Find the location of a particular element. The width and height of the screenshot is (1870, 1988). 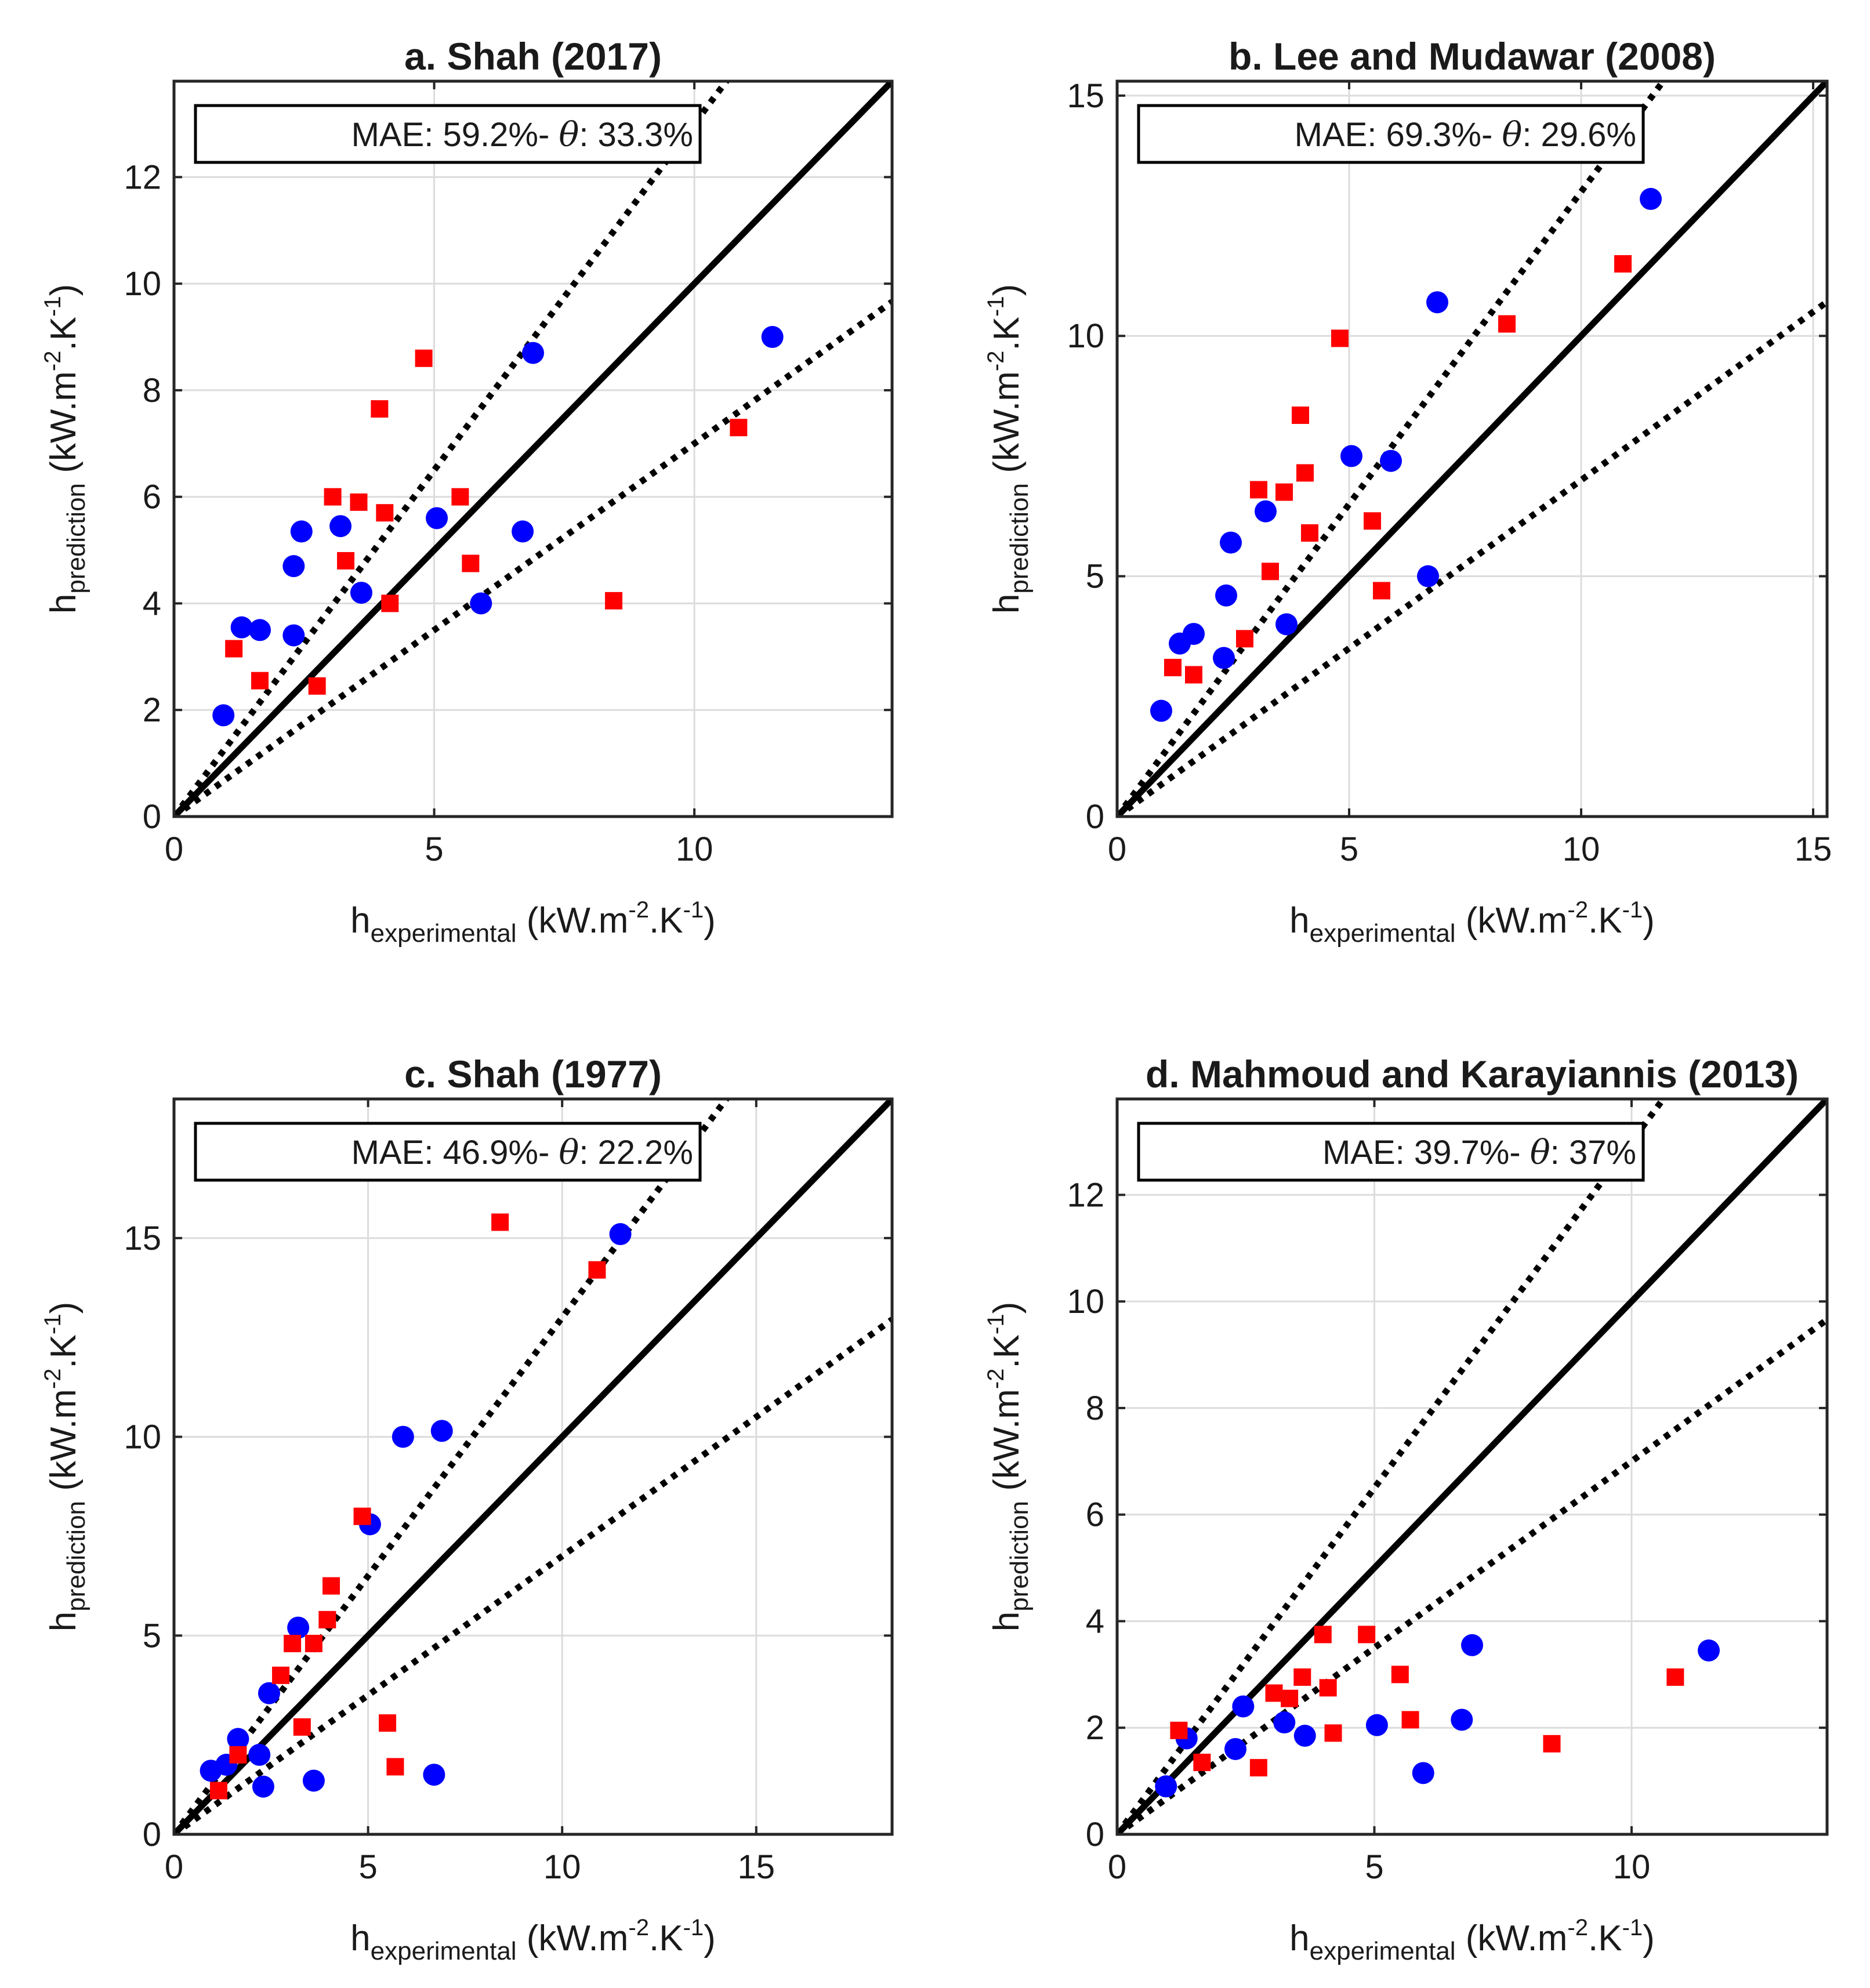

identity-line is located at coordinates (533, 1466).